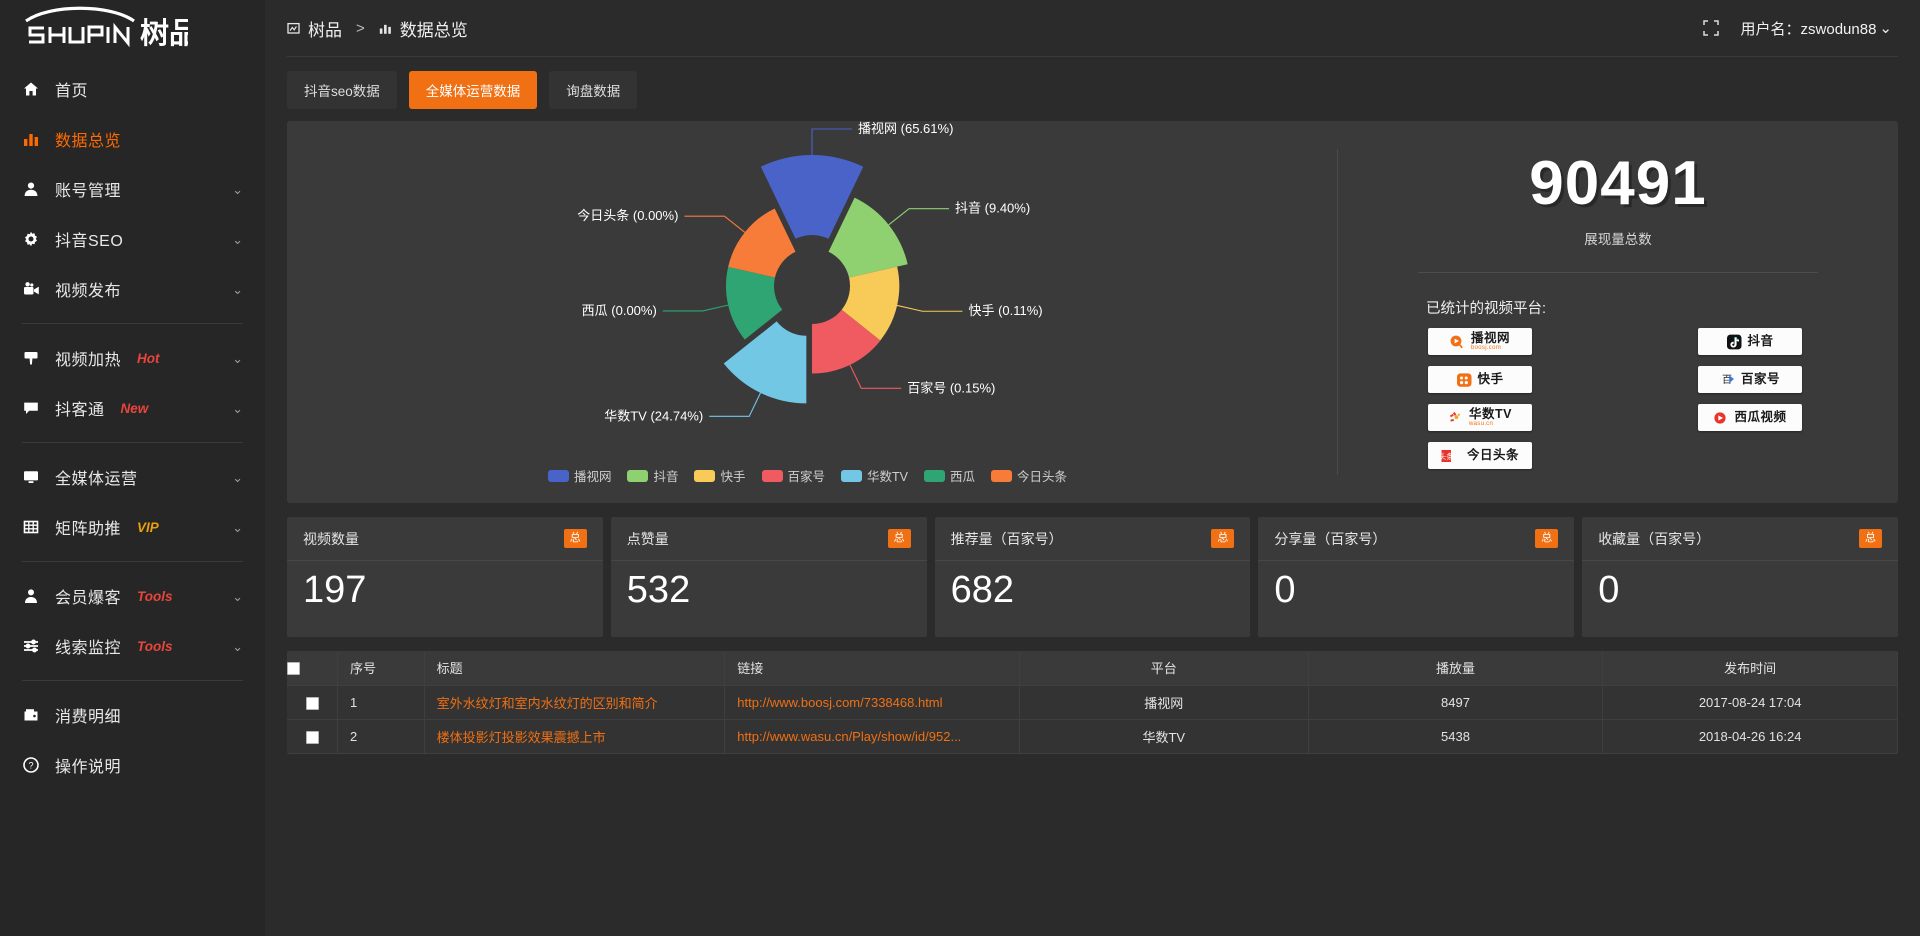  I want to click on table-header-plays: 播放量, so click(1456, 668).